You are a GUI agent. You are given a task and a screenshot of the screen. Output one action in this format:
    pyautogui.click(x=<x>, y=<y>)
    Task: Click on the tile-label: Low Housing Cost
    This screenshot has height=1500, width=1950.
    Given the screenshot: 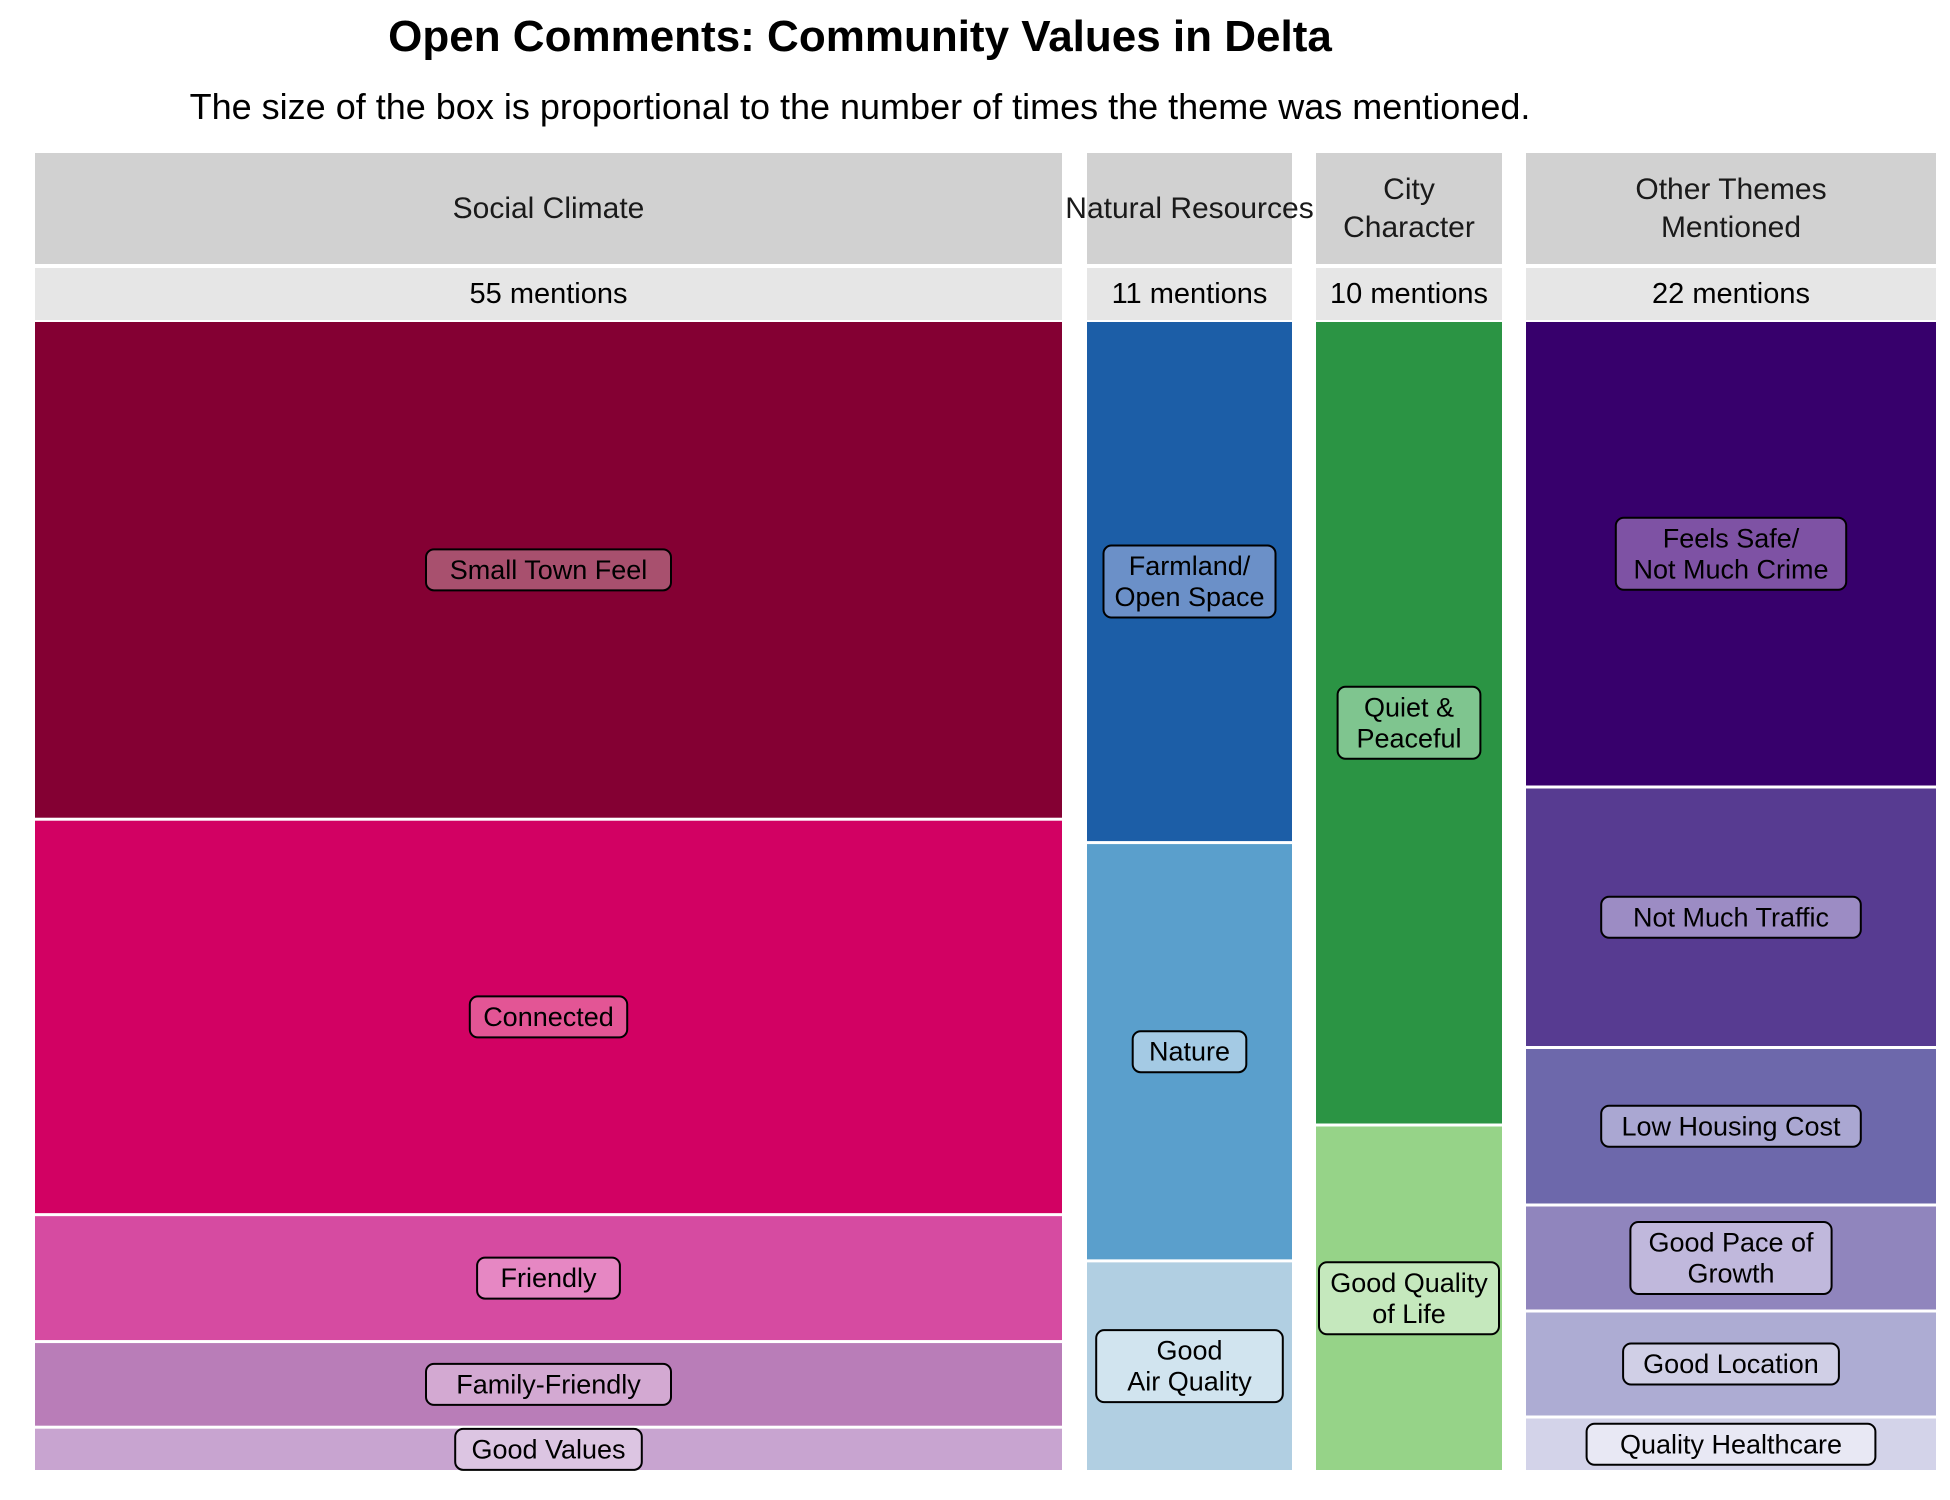 What is the action you would take?
    pyautogui.click(x=1731, y=1126)
    